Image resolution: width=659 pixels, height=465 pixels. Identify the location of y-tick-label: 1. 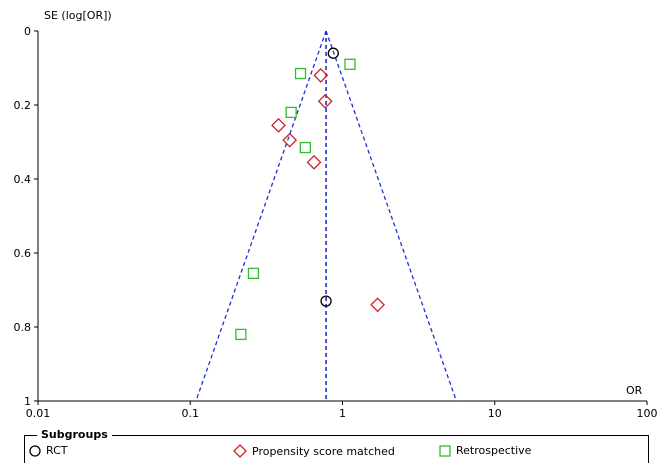
(27, 401).